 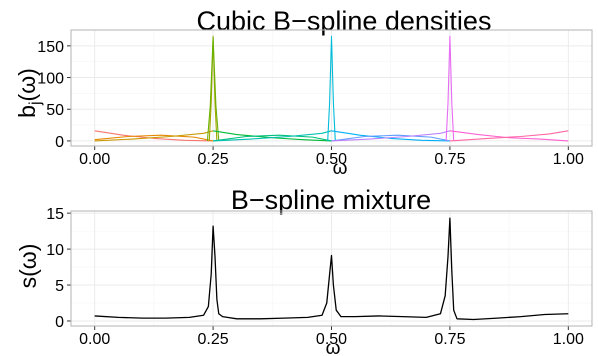 I want to click on bottom-chart-ylabel: s(ω), so click(x=28, y=266).